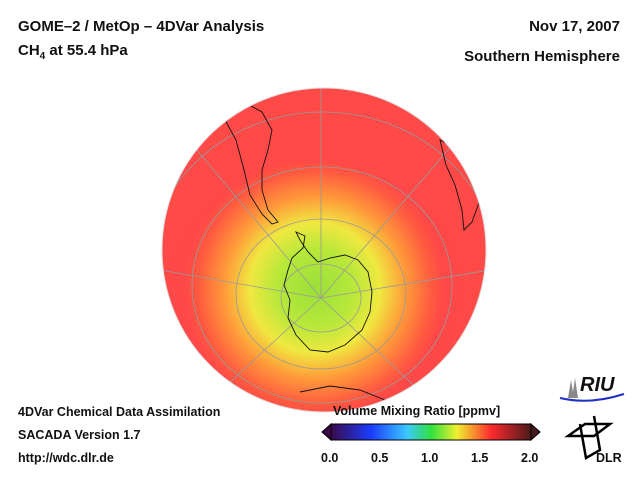  What do you see at coordinates (86, 50) in the screenshot?
I see `species-suffix: at 55.4 hPa` at bounding box center [86, 50].